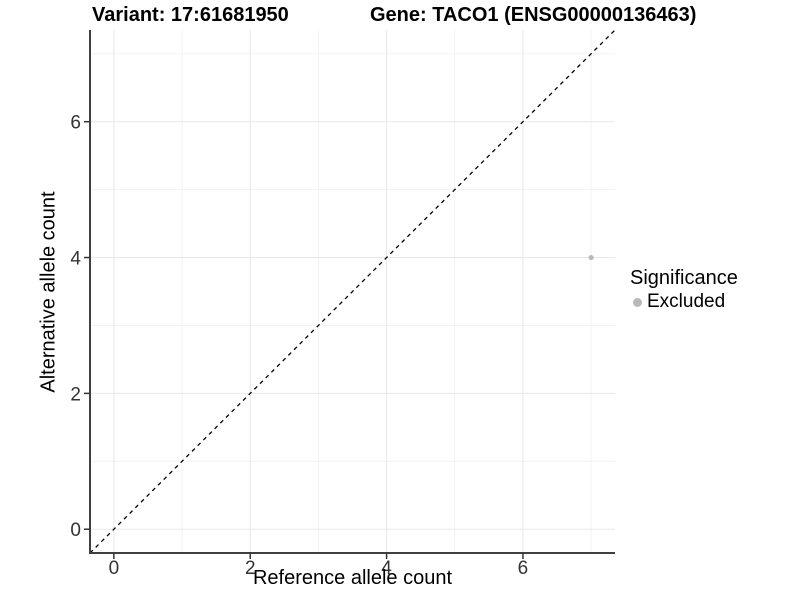 The height and width of the screenshot is (600, 800). I want to click on x-axis-title: Reference allele count, so click(352, 578).